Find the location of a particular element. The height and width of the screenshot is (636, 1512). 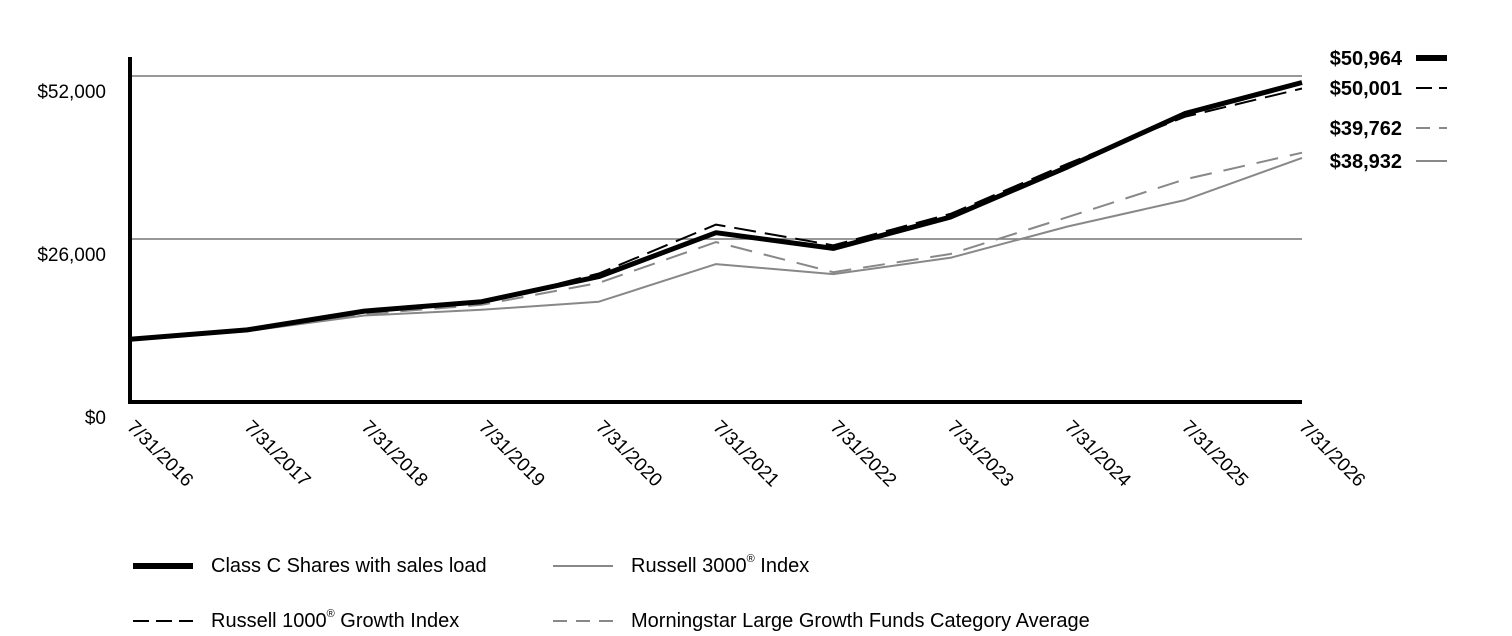

y-tick-label: $0 is located at coordinates (95, 418).